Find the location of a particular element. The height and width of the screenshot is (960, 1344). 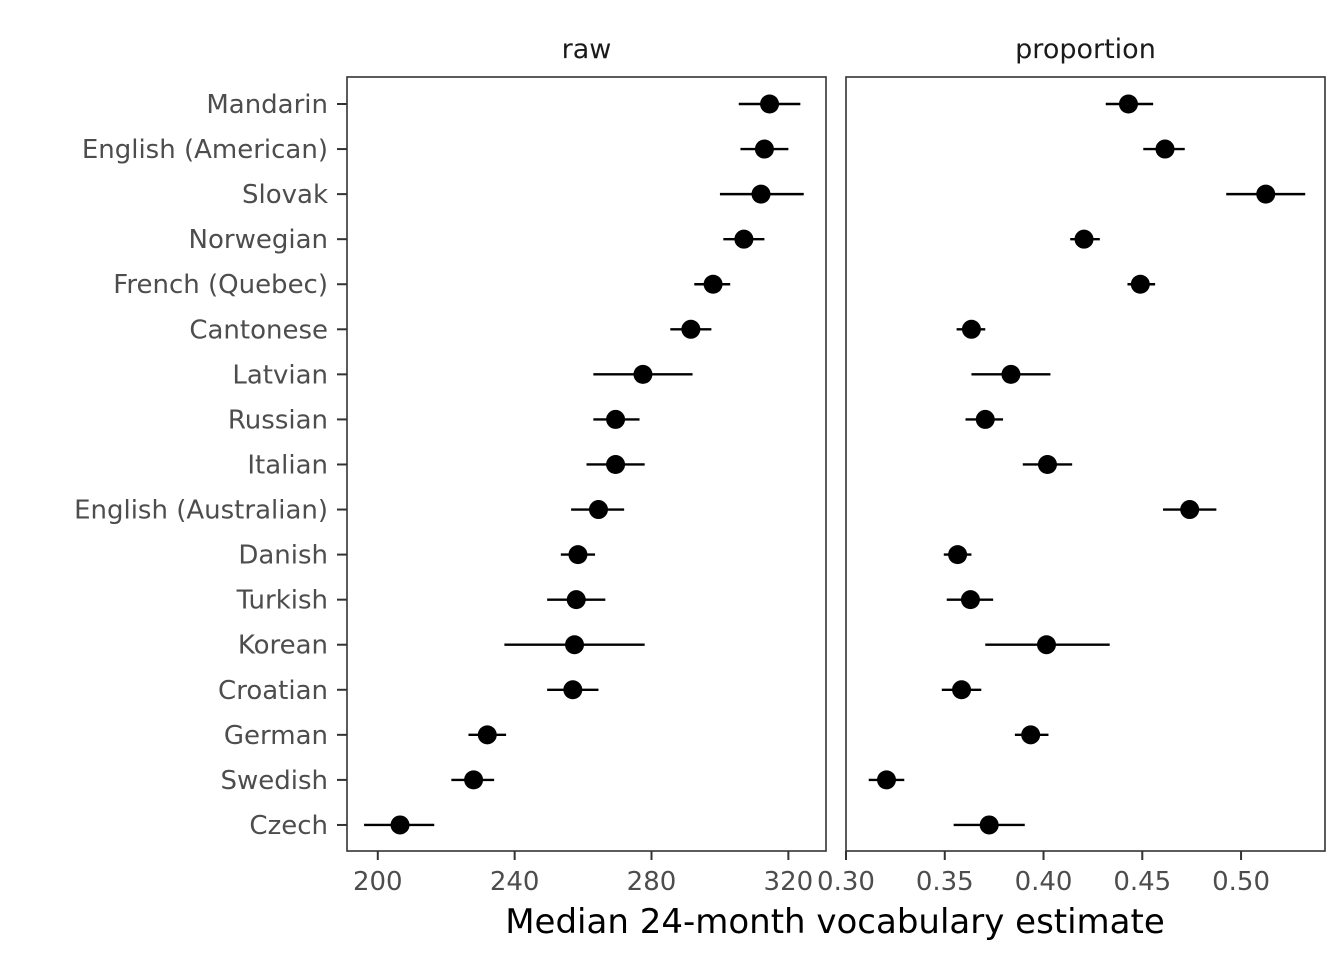

y-tick-label: Mandarin is located at coordinates (267, 105).